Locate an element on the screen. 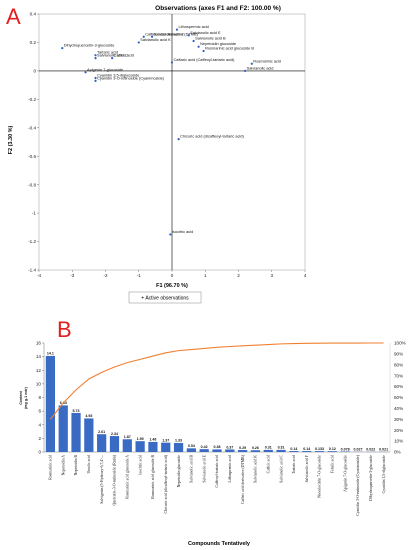 The width and height of the screenshot is (409, 550). scatter-point-label: Salvianolic acid 2 is located at coordinates (169, 33).